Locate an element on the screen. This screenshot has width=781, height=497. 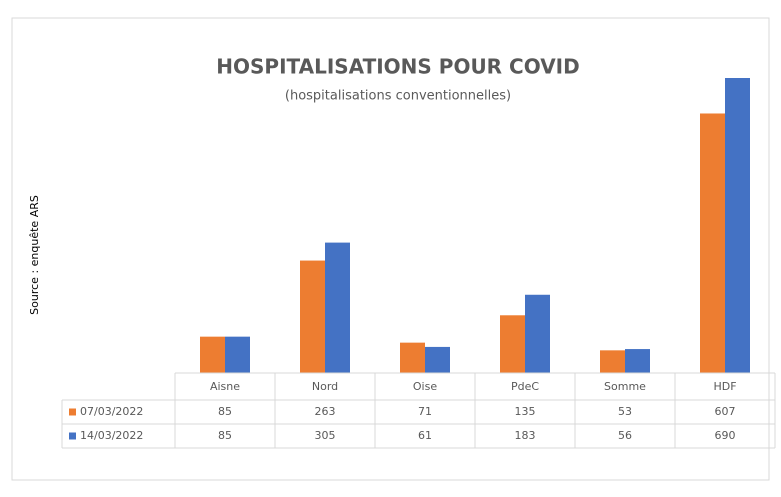
table-value: 53 is located at coordinates (625, 411).